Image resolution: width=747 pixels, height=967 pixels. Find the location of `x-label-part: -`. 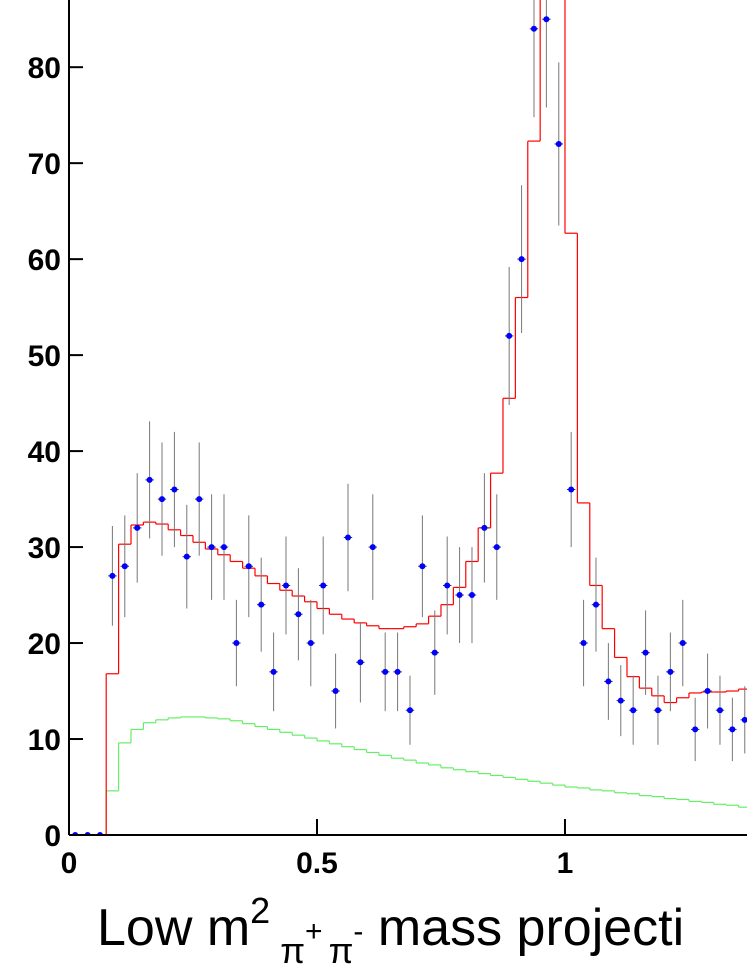

x-label-part: - is located at coordinates (358, 931).